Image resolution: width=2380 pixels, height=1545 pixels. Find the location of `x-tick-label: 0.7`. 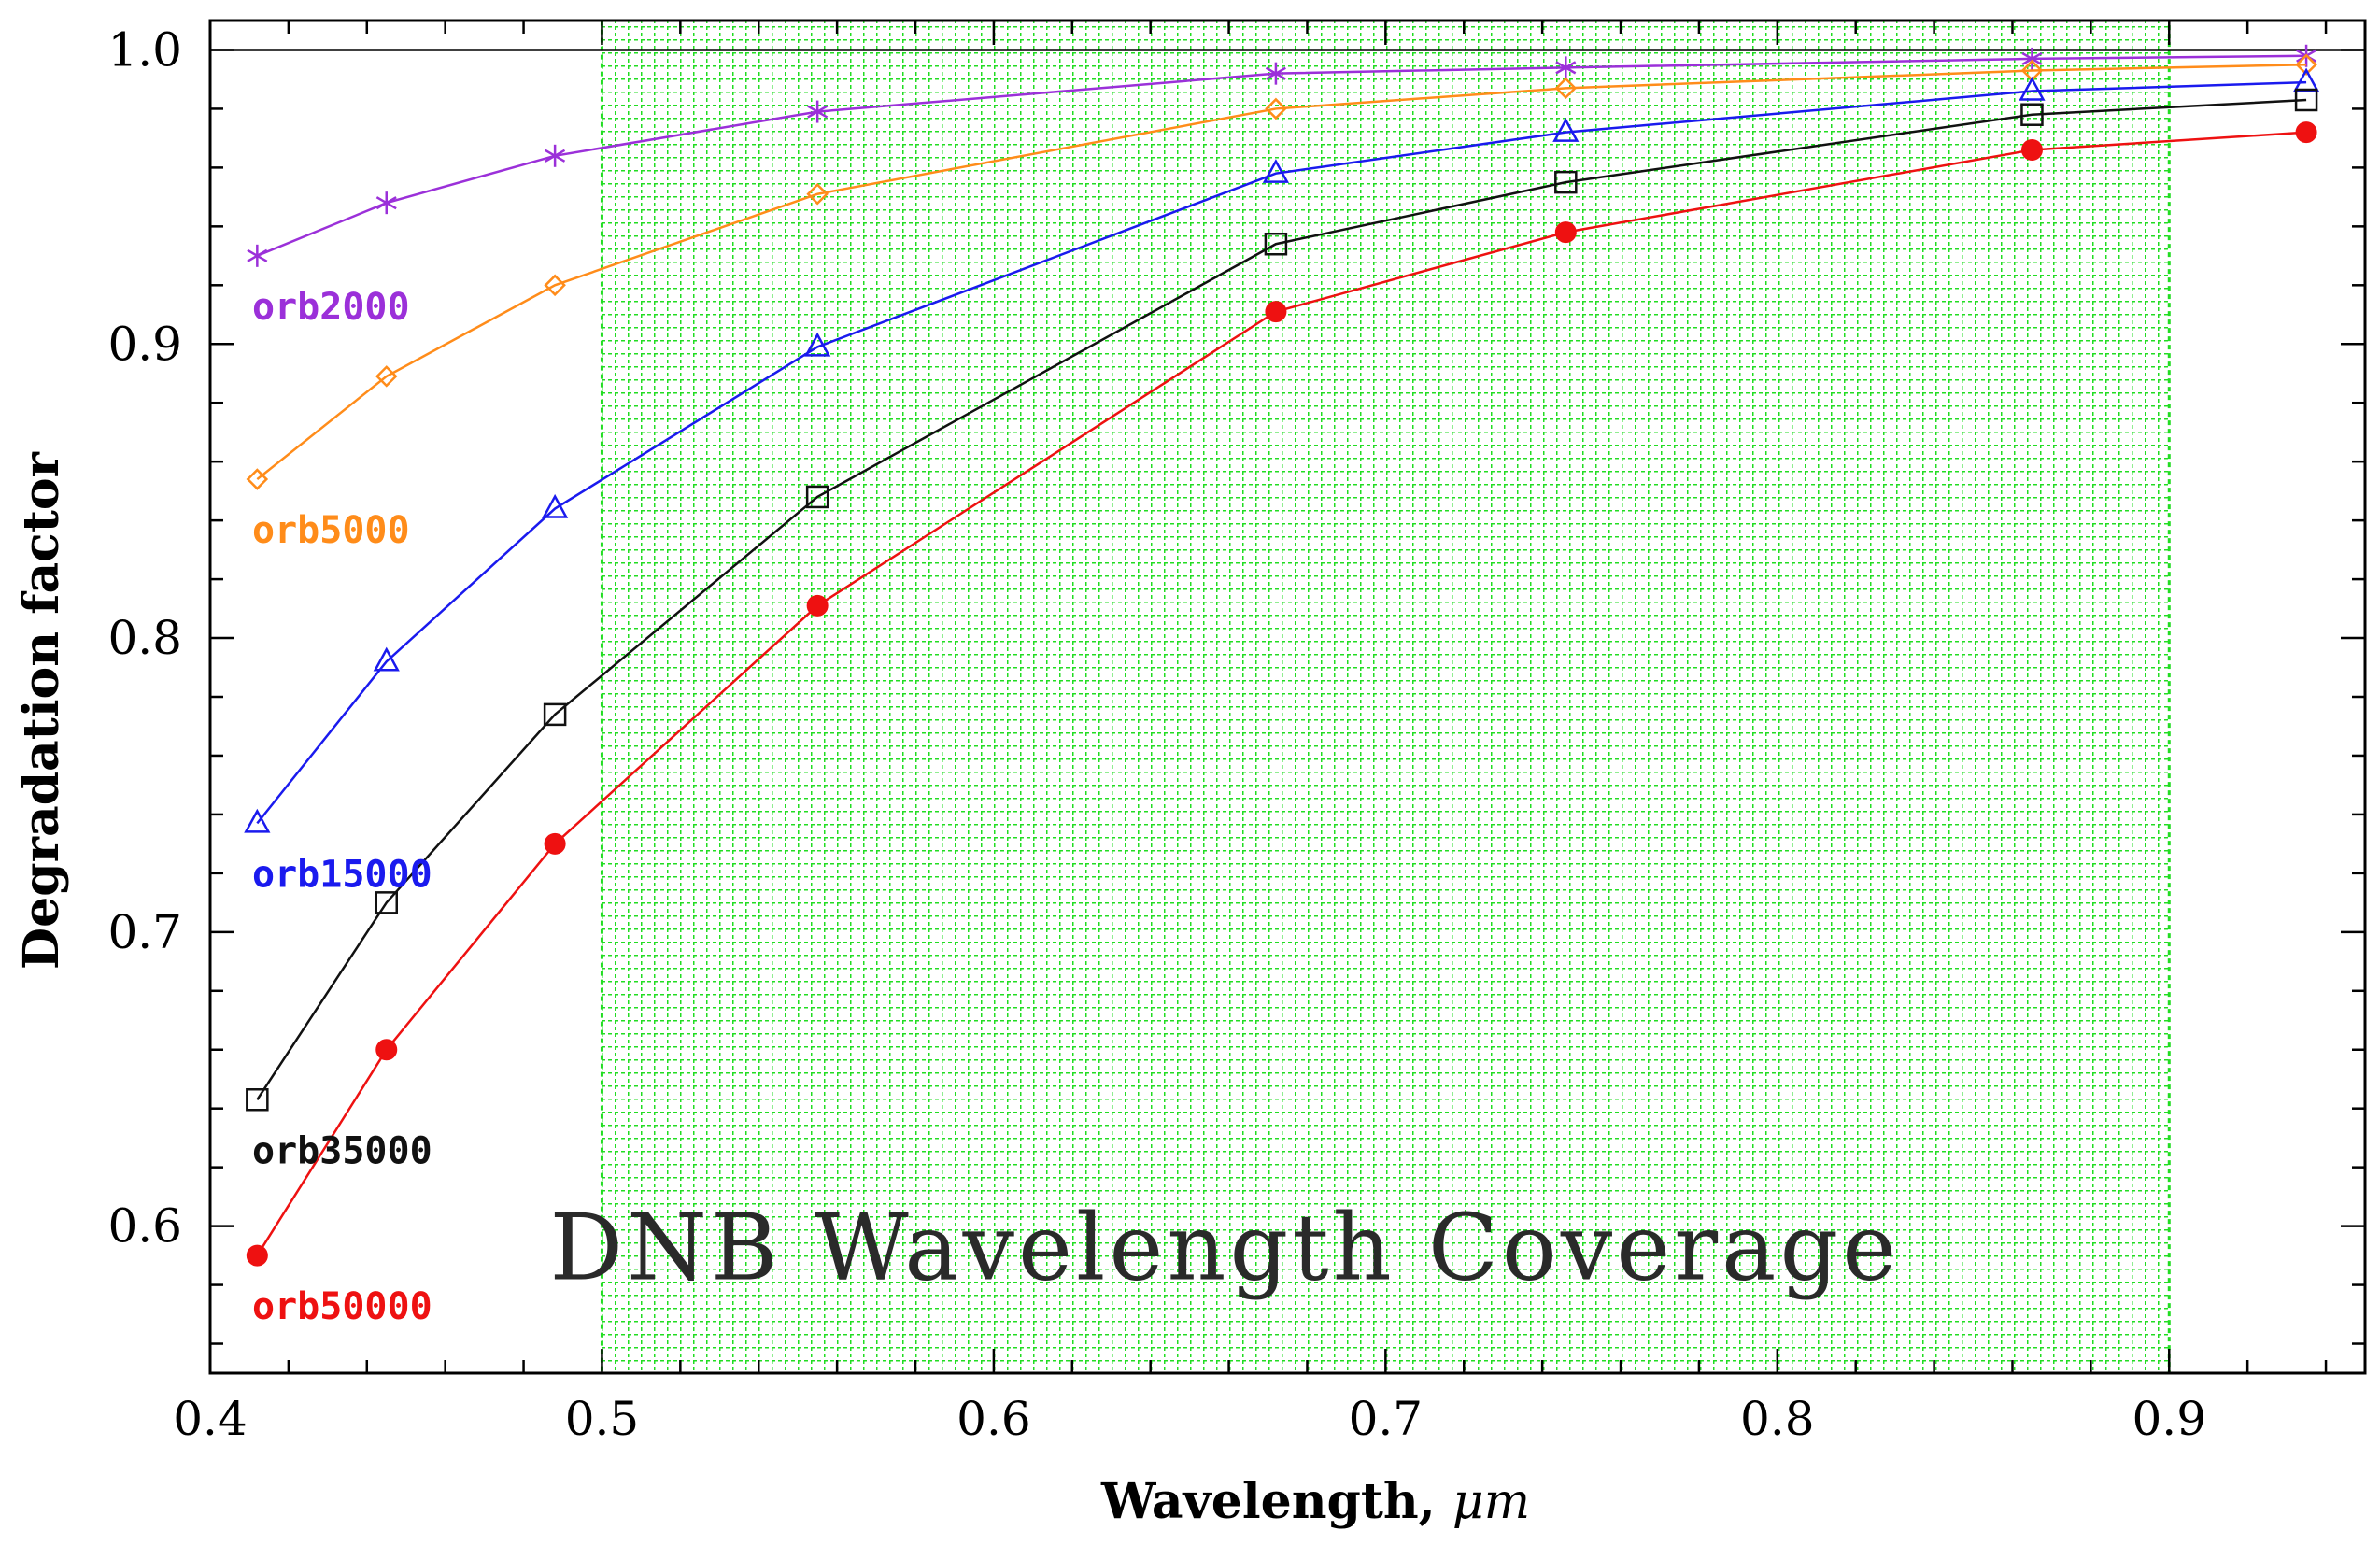

x-tick-label: 0.7 is located at coordinates (1386, 1419).